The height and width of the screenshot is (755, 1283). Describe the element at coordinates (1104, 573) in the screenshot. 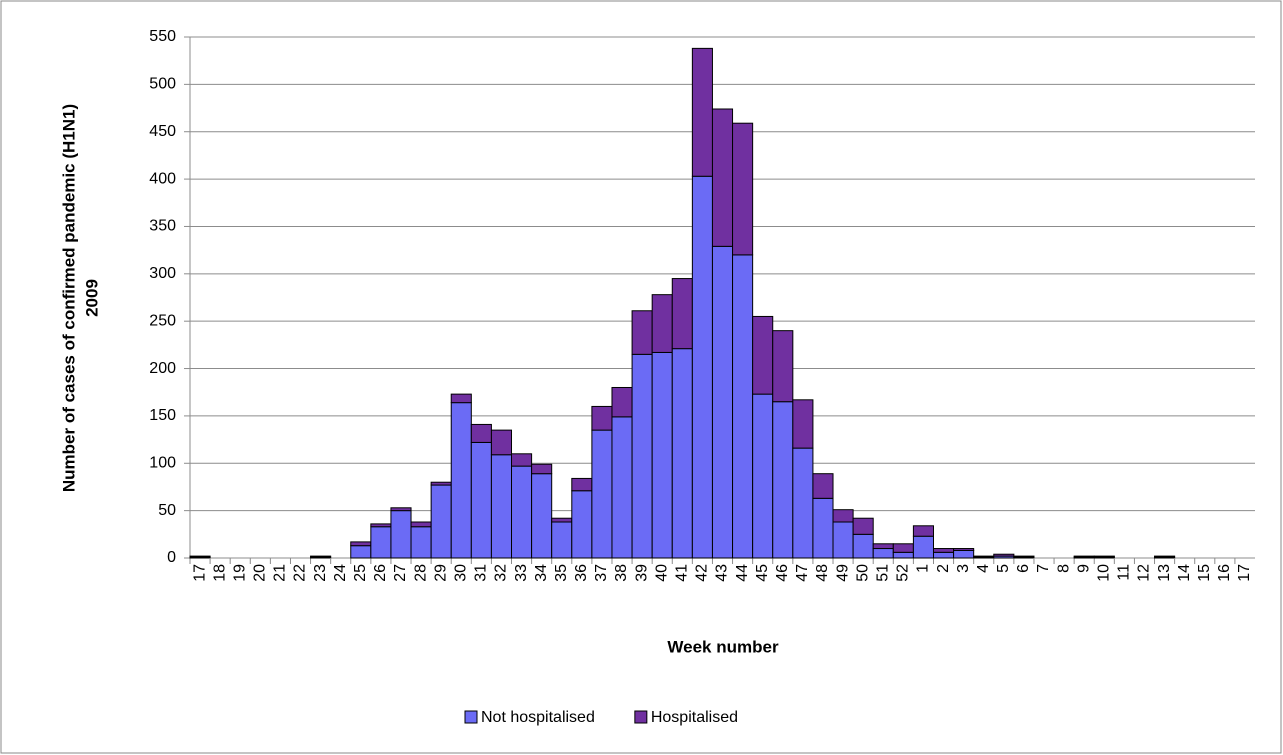

I see `x-tick-label: 10` at that location.